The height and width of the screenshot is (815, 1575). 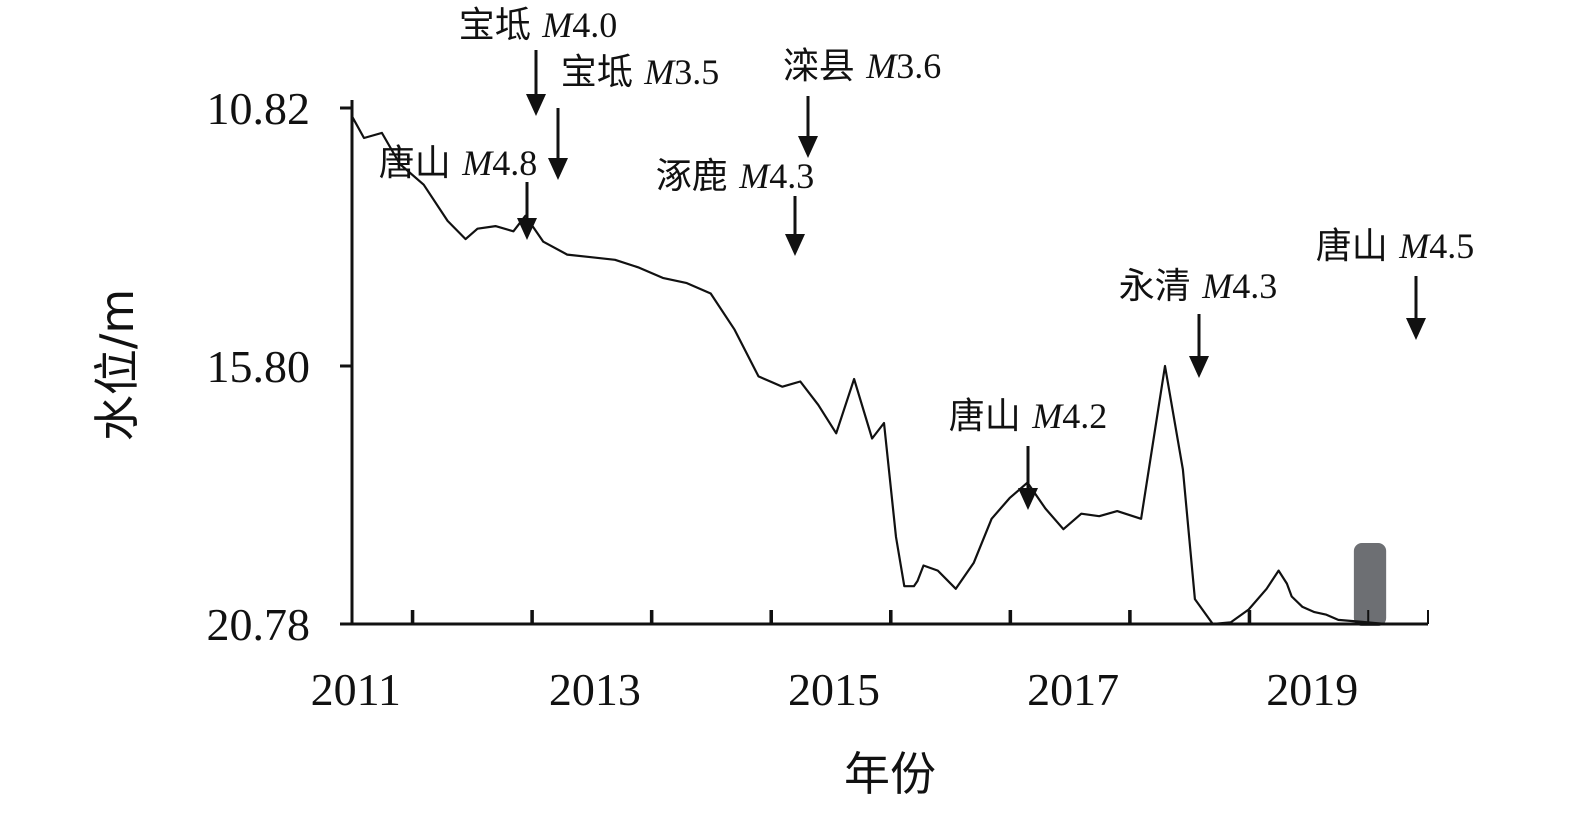 I want to click on y-tick-label: 20.78, so click(x=259, y=624).